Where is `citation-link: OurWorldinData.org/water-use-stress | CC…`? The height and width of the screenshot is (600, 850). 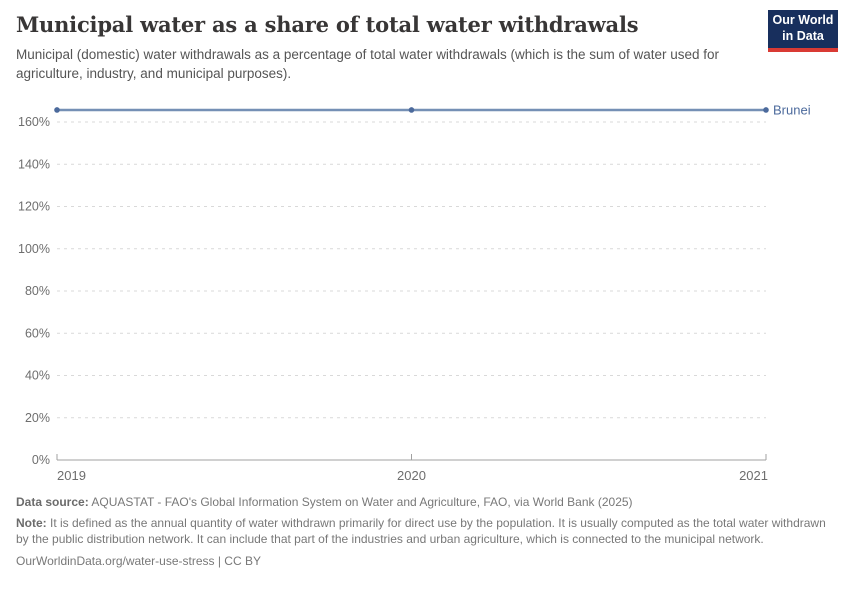
citation-link: OurWorldinData.org/water-use-stress | CC… is located at coordinates (138, 560).